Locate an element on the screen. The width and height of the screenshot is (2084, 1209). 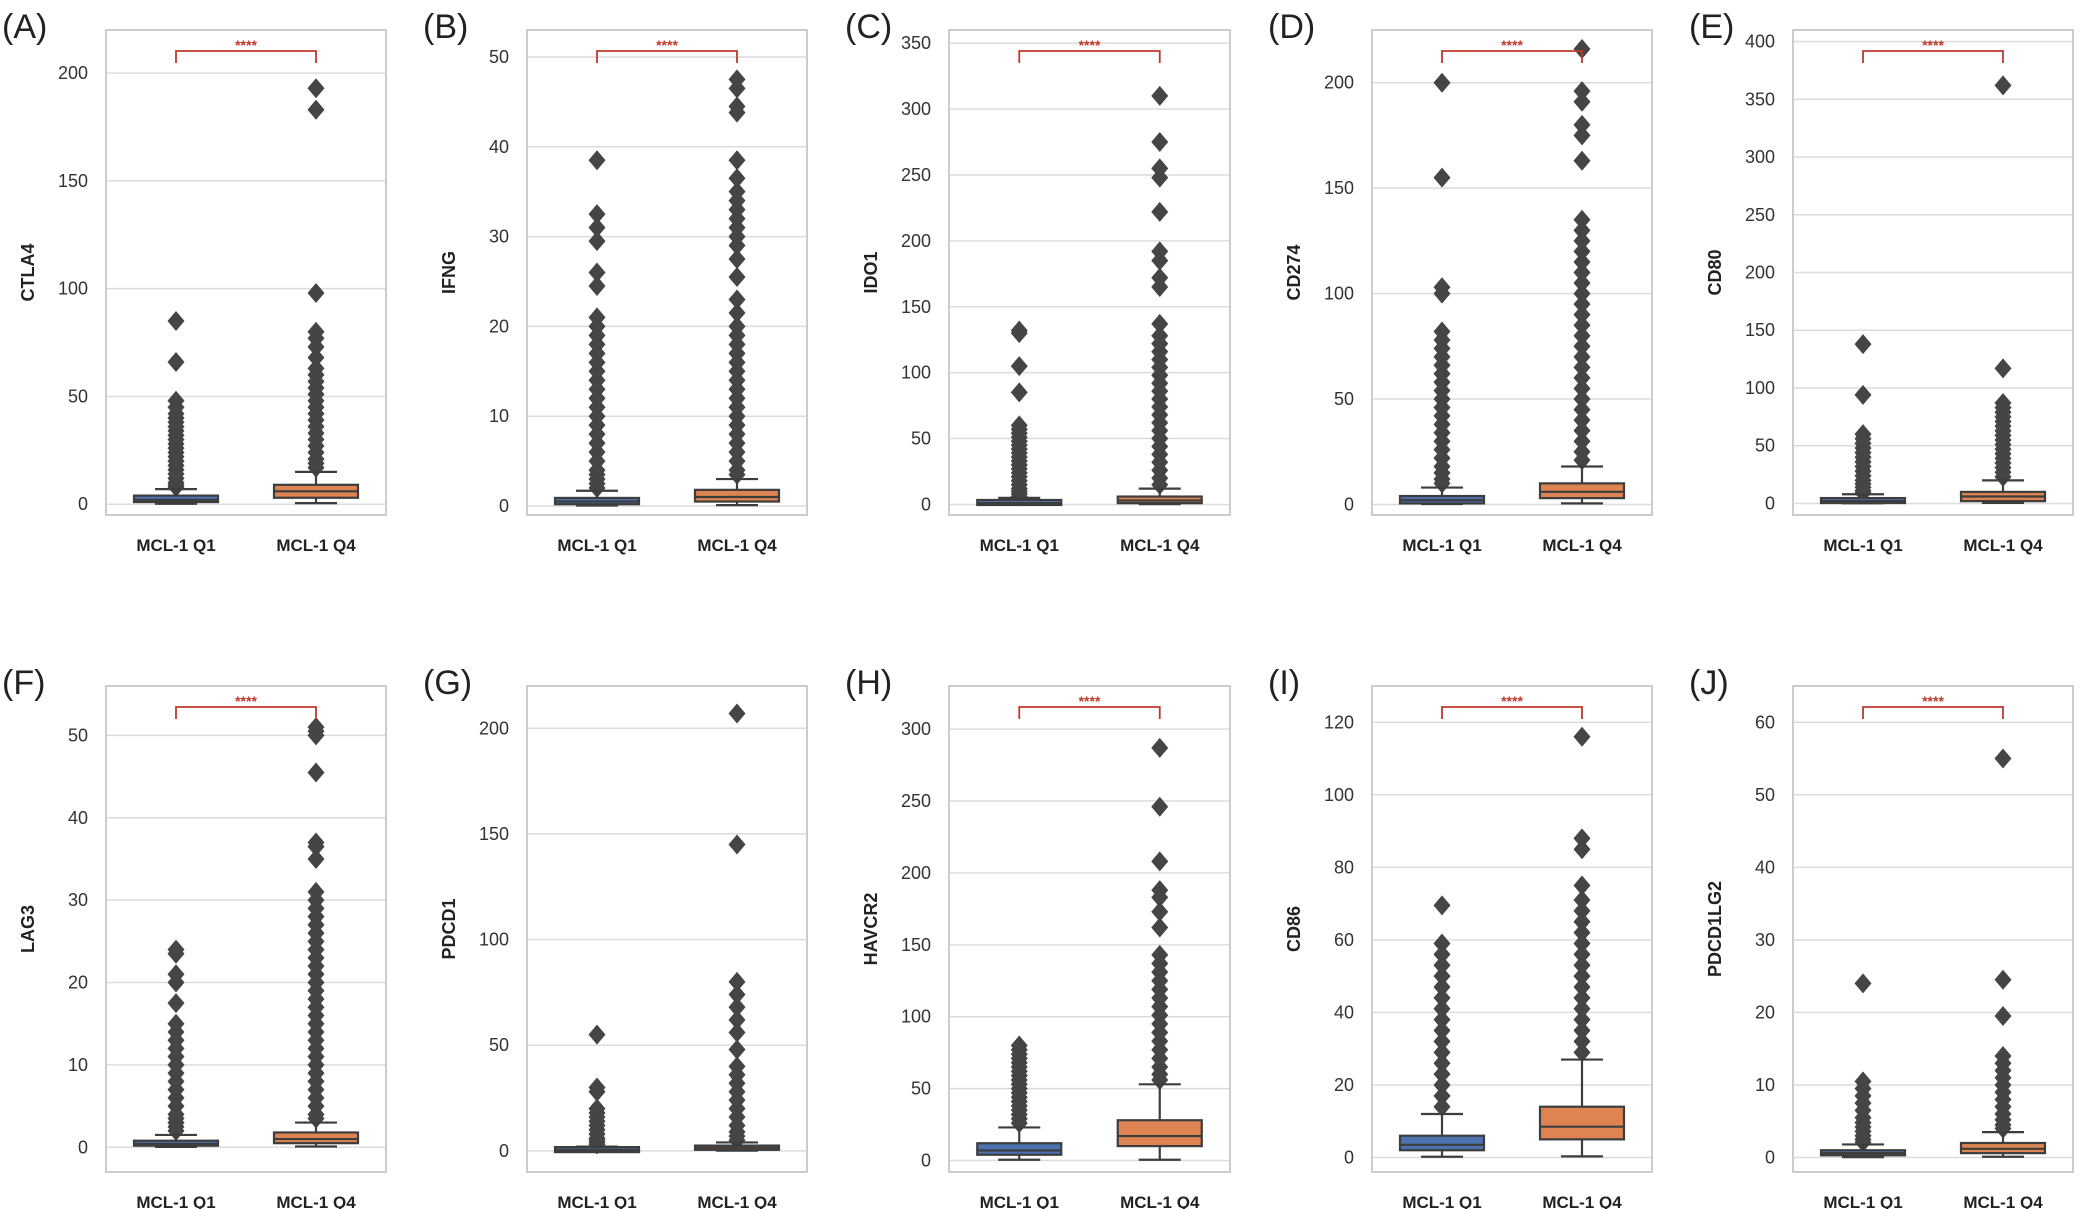
y-axis-title: CD86 is located at coordinates (1294, 929).